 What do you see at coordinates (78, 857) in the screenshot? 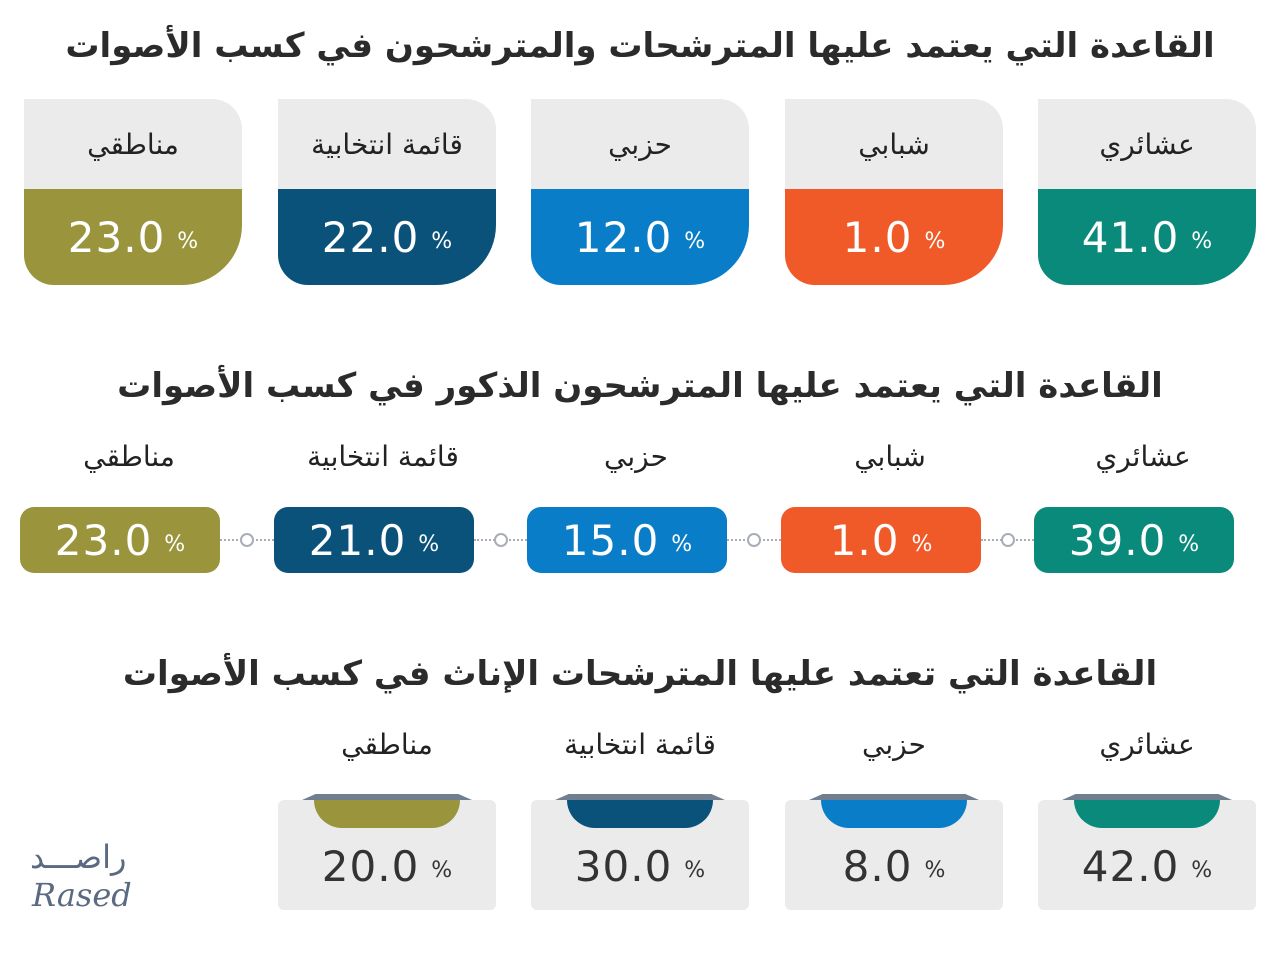
I see `rased-logo-arabic: راصـــد` at bounding box center [78, 857].